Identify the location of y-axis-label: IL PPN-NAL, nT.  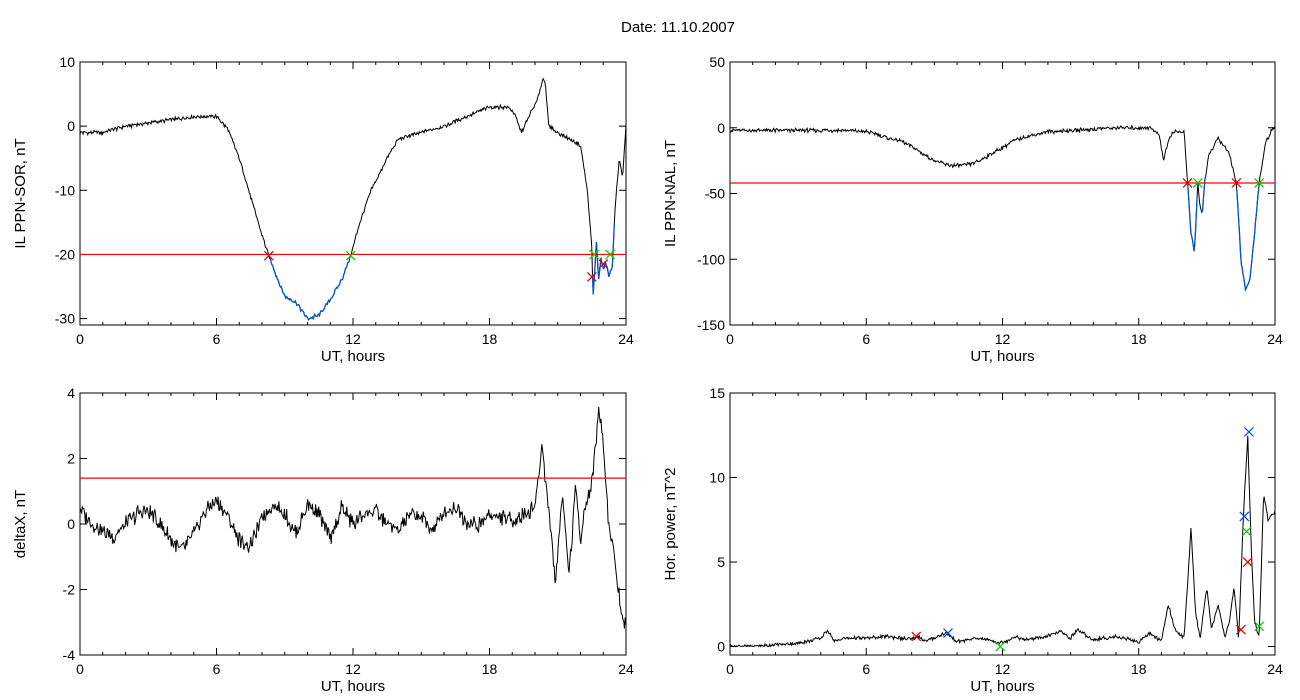
(670, 193).